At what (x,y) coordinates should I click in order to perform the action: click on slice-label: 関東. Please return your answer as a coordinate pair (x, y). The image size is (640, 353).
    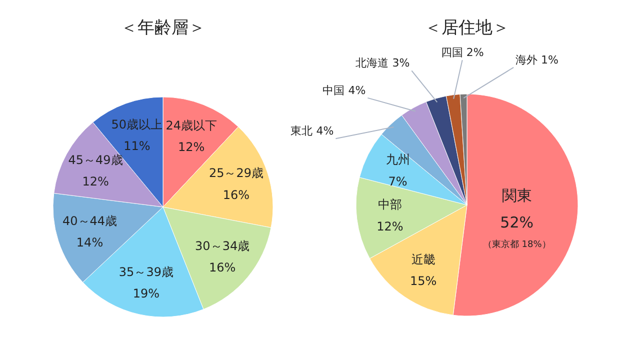
    Looking at the image, I should click on (517, 195).